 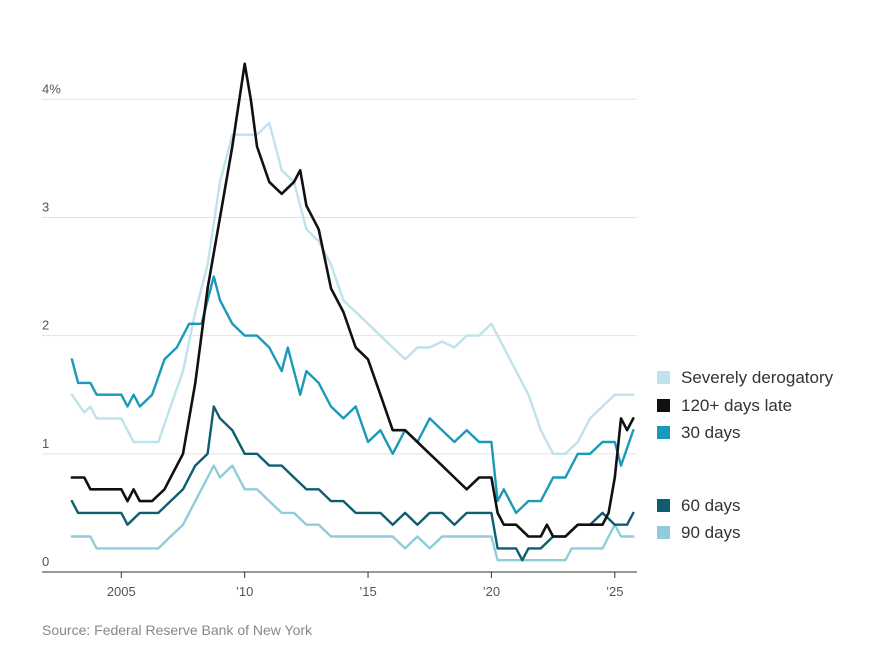 What do you see at coordinates (614, 591) in the screenshot?
I see `x-tick-label: ’25` at bounding box center [614, 591].